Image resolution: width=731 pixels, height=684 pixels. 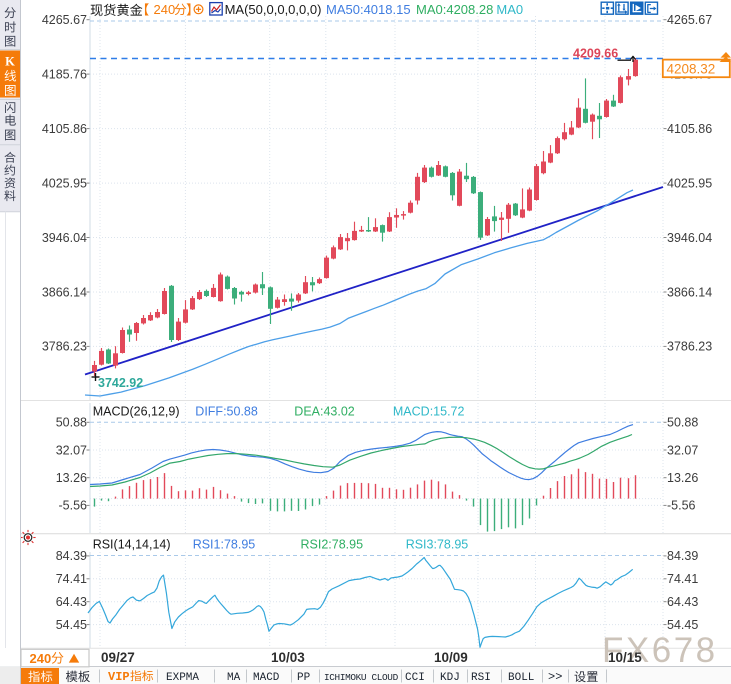 What do you see at coordinates (304, 678) in the screenshot?
I see `svg-text: PP` at bounding box center [304, 678].